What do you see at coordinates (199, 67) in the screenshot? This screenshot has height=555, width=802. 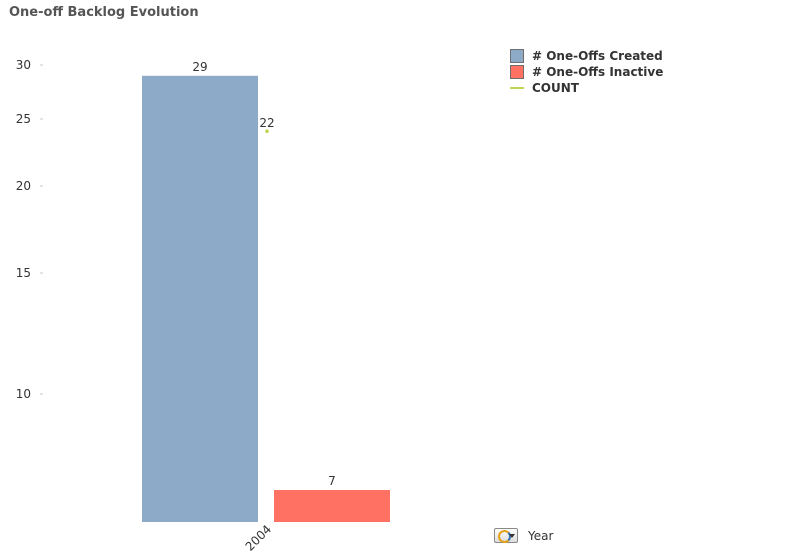 I see `data-label-created: 29` at bounding box center [199, 67].